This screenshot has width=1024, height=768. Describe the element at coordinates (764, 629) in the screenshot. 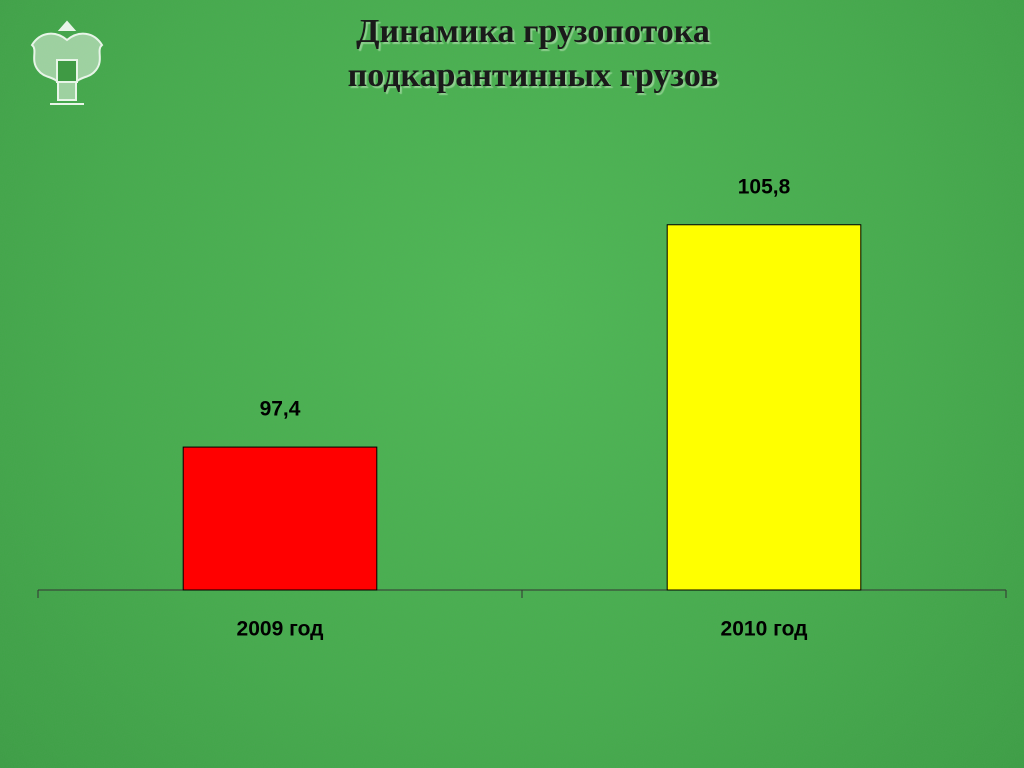

I see `x-tick-label: 2010 год` at that location.